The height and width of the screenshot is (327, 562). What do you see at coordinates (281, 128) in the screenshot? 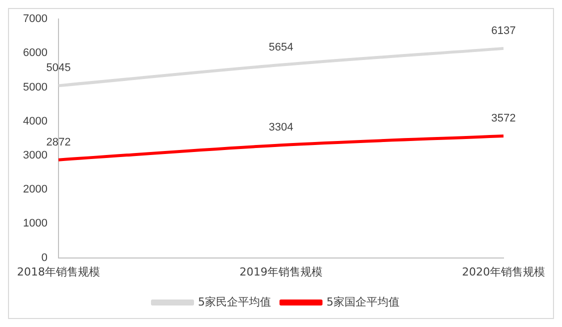
I see `data-label: 3304` at bounding box center [281, 128].